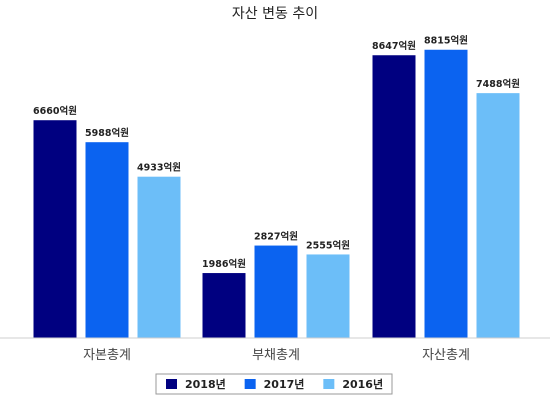 Image resolution: width=550 pixels, height=401 pixels. I want to click on legend-label-3: 2016년, so click(362, 384).